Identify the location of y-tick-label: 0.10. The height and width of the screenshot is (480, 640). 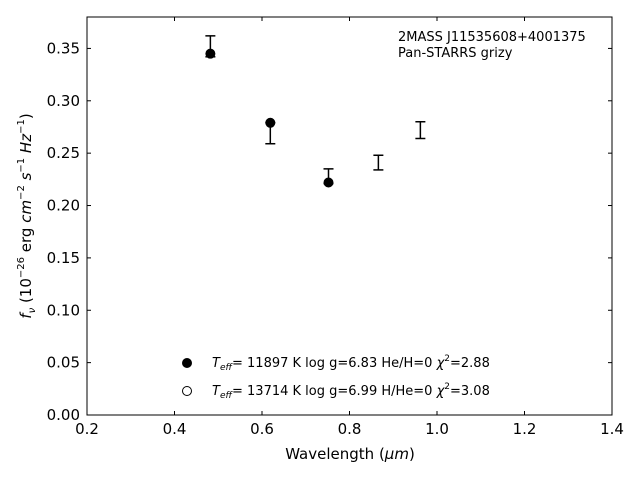
(63, 310).